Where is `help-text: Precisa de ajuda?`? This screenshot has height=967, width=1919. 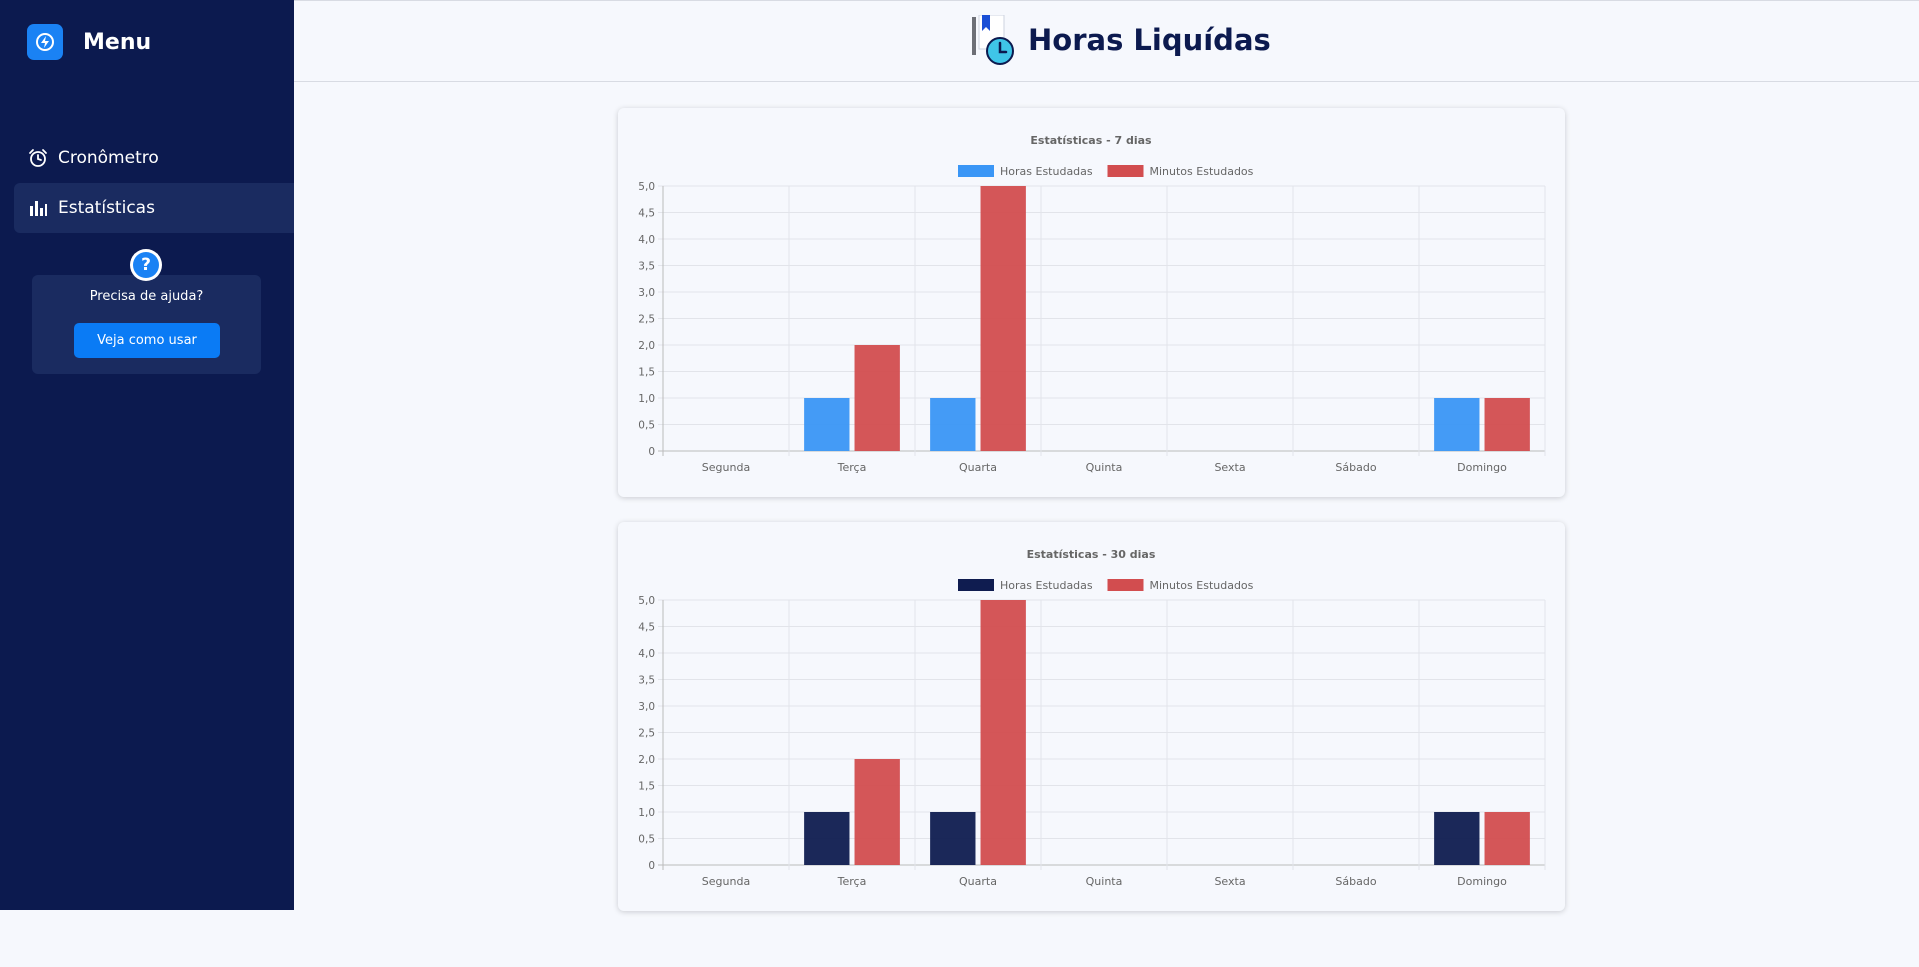 help-text: Precisa de ajuda? is located at coordinates (146, 296).